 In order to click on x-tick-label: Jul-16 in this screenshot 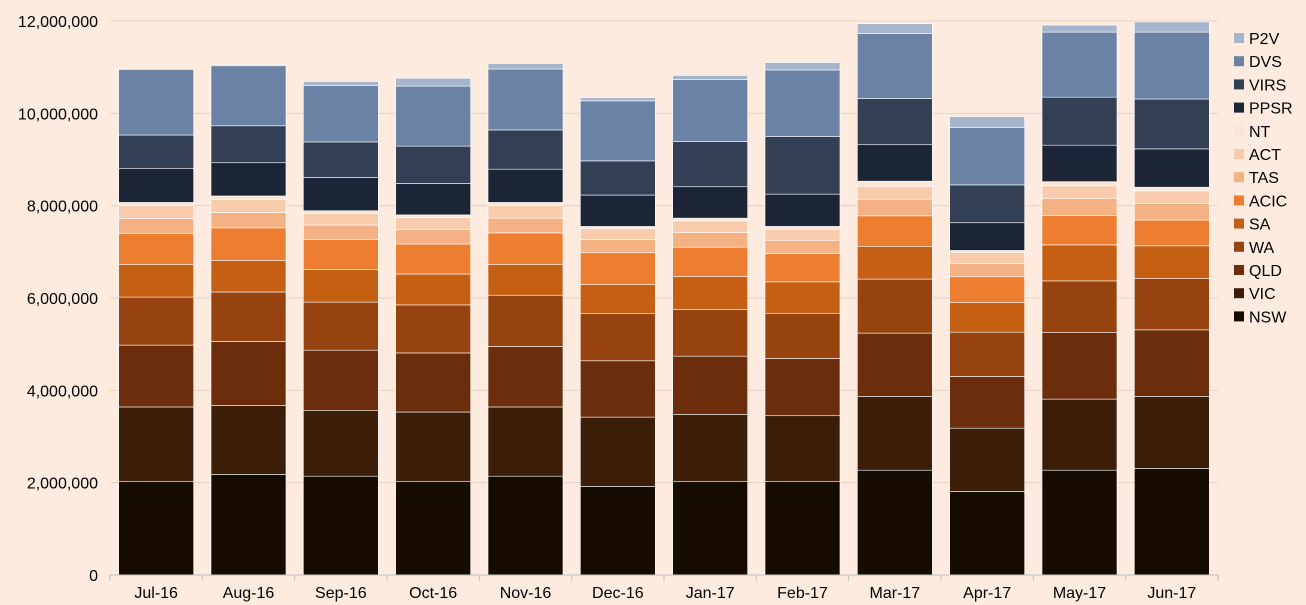, I will do `click(156, 593)`.